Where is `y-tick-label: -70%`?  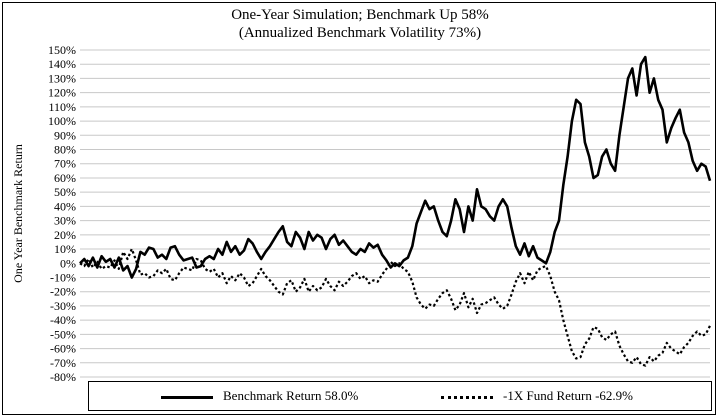 y-tick-label: -70% is located at coordinates (63, 363).